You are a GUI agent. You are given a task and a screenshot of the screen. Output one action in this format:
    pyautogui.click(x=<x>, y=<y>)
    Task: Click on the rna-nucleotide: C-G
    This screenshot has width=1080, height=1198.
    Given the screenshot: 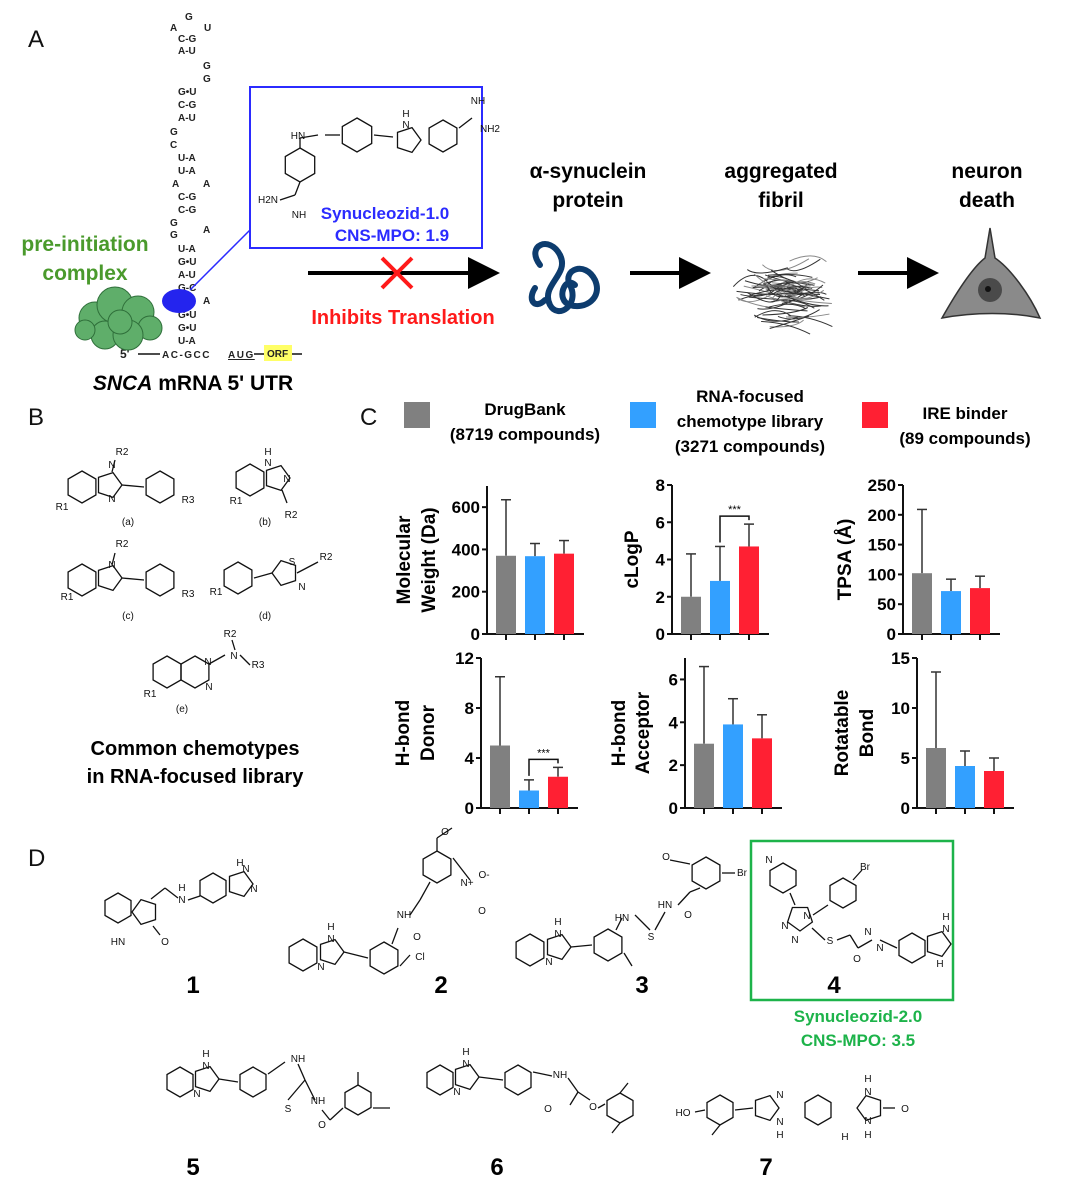 What is the action you would take?
    pyautogui.click(x=187, y=197)
    